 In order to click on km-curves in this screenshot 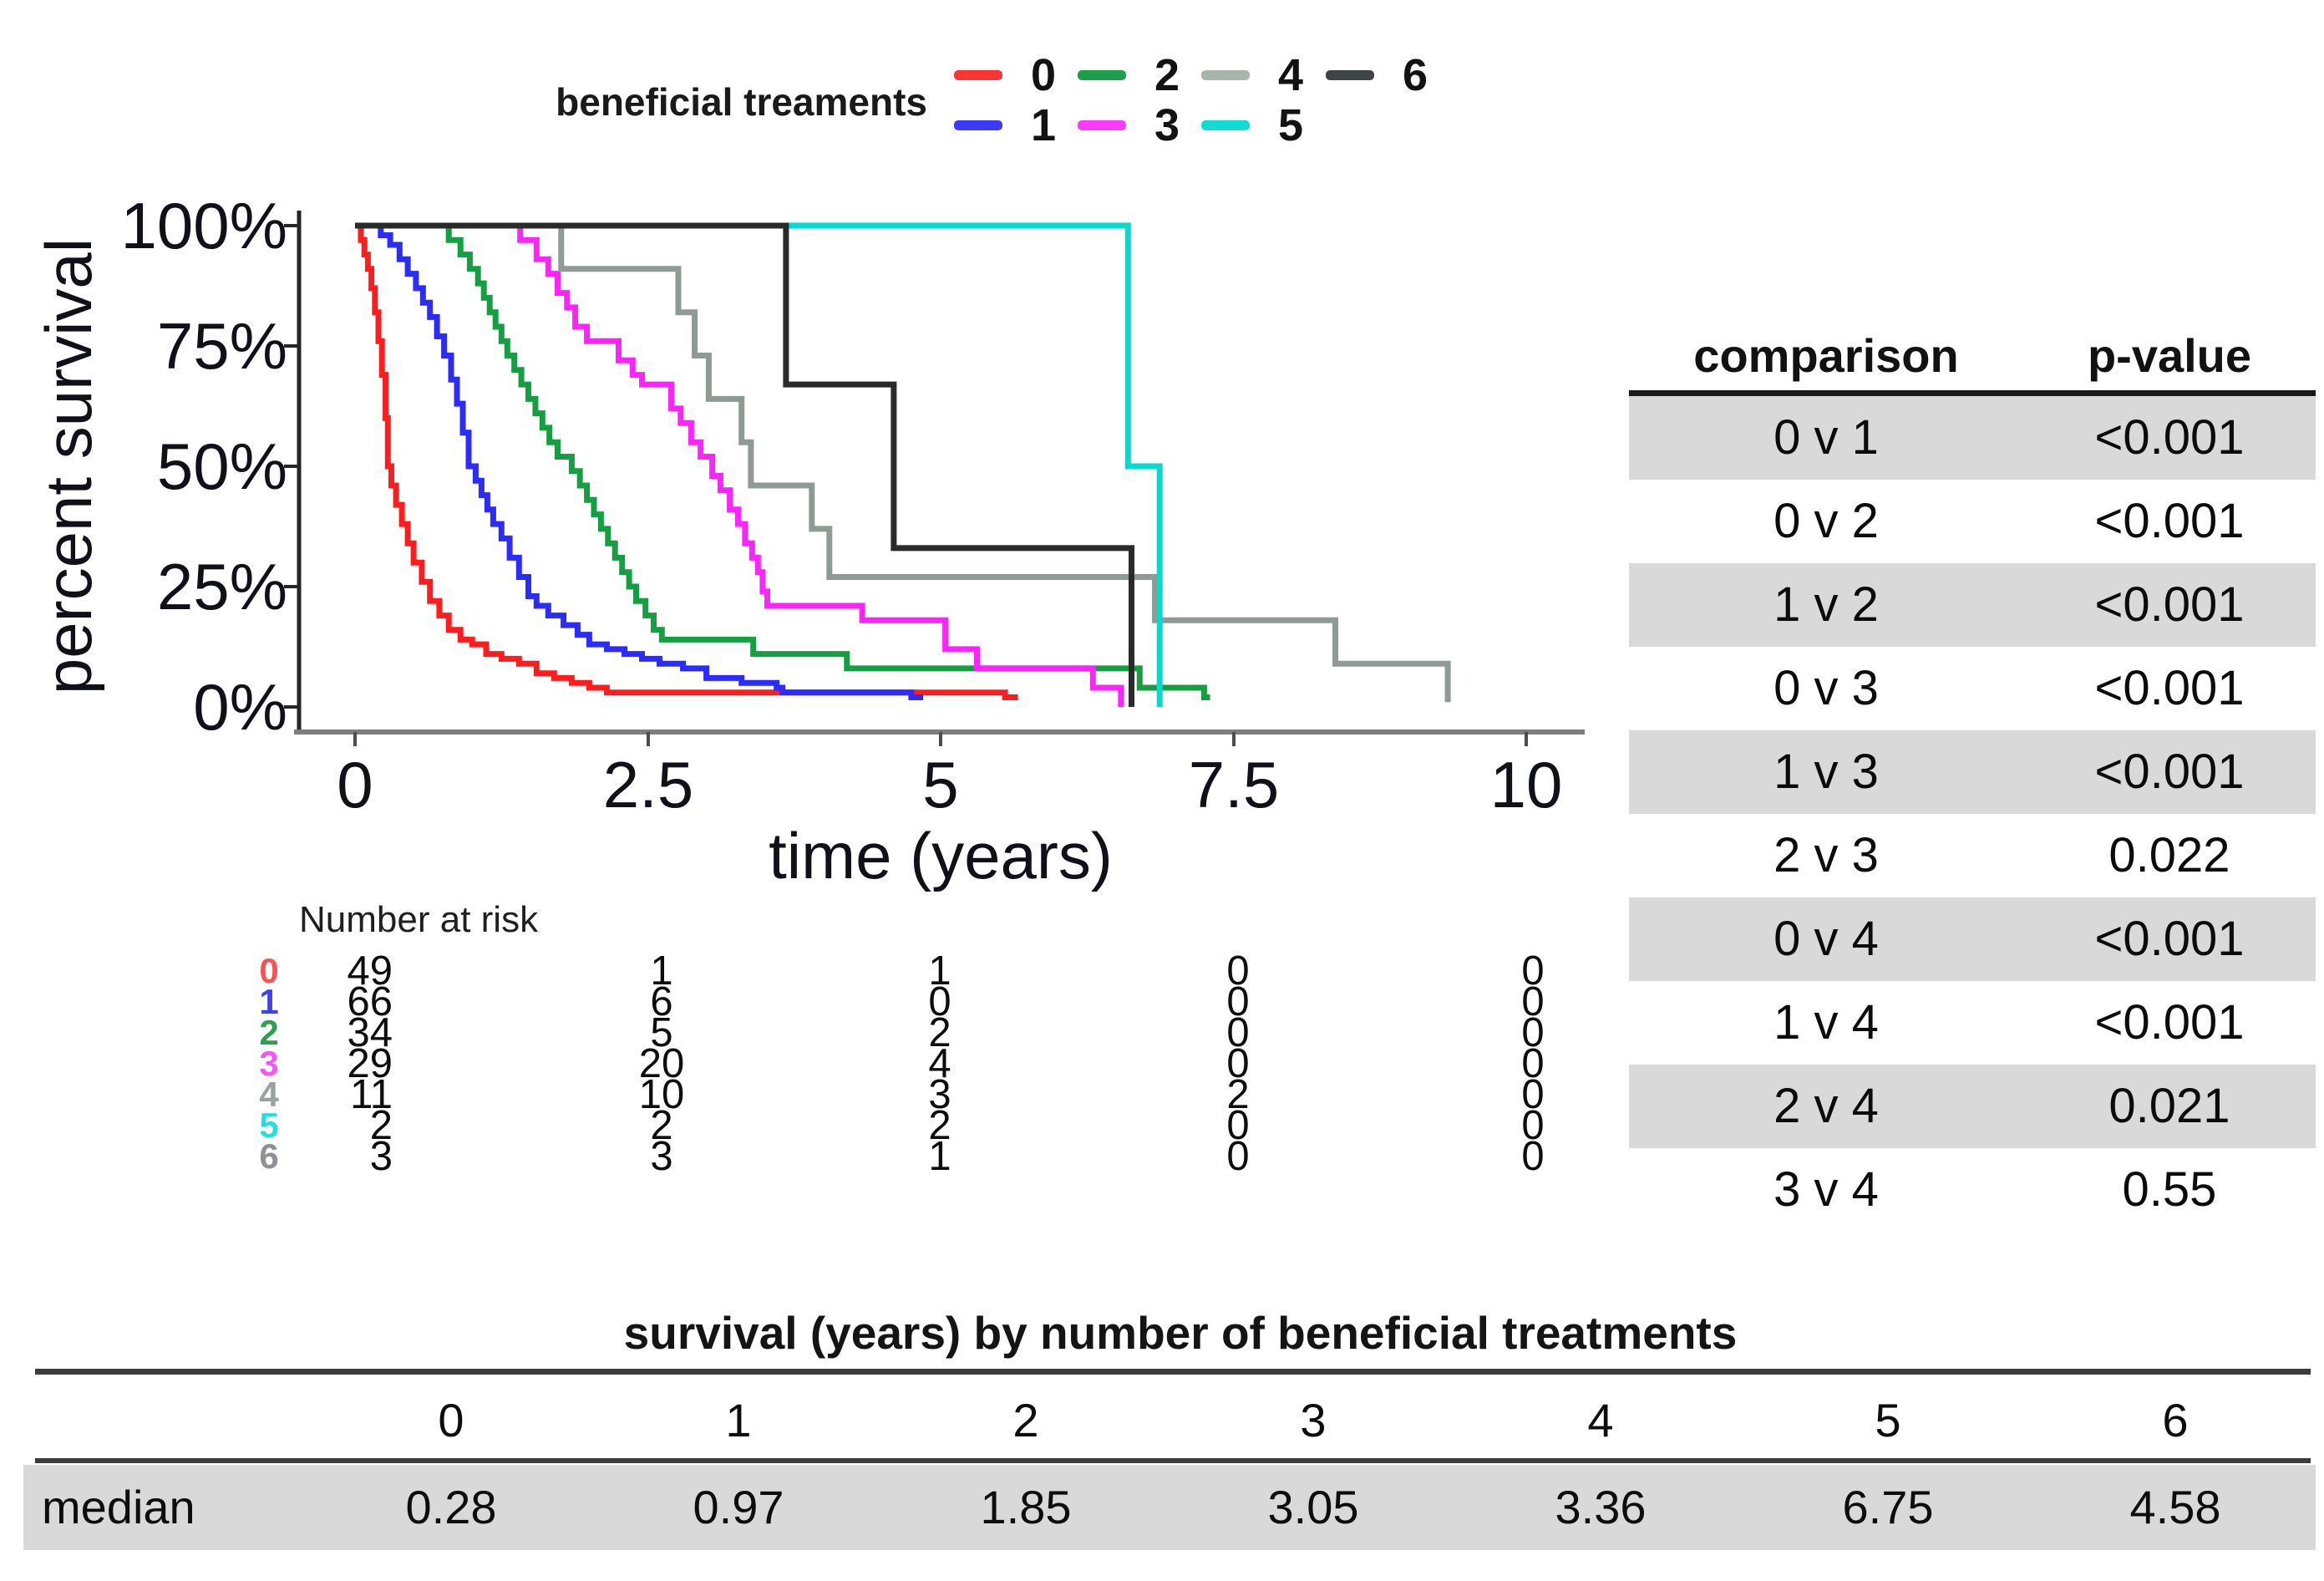, I will do `click(903, 464)`.